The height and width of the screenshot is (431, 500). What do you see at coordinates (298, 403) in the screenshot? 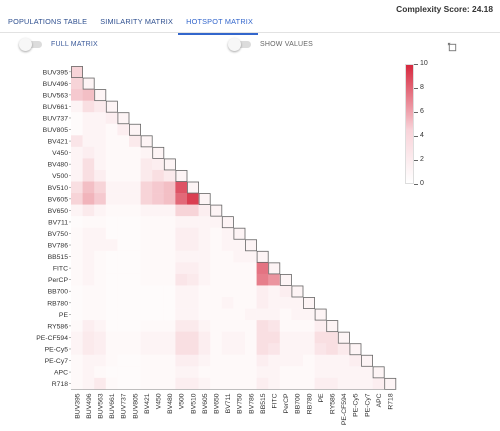
I see `x-axis-tick-label: BB700` at bounding box center [298, 403].